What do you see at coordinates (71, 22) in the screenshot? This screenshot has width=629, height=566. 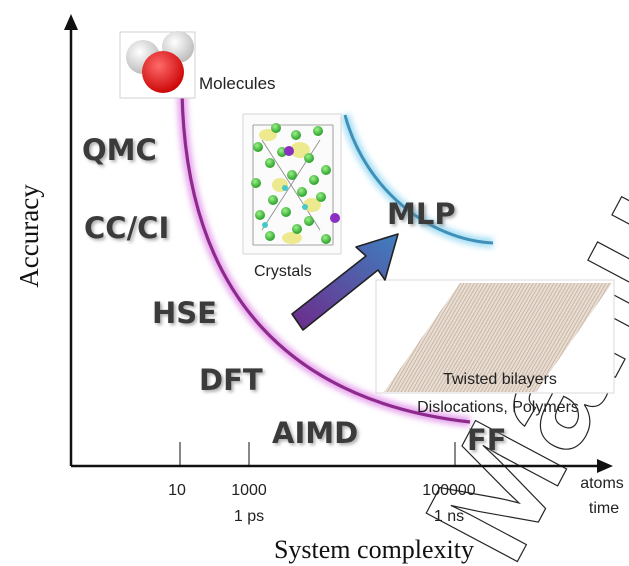 I see `y-axis-arrowhead` at bounding box center [71, 22].